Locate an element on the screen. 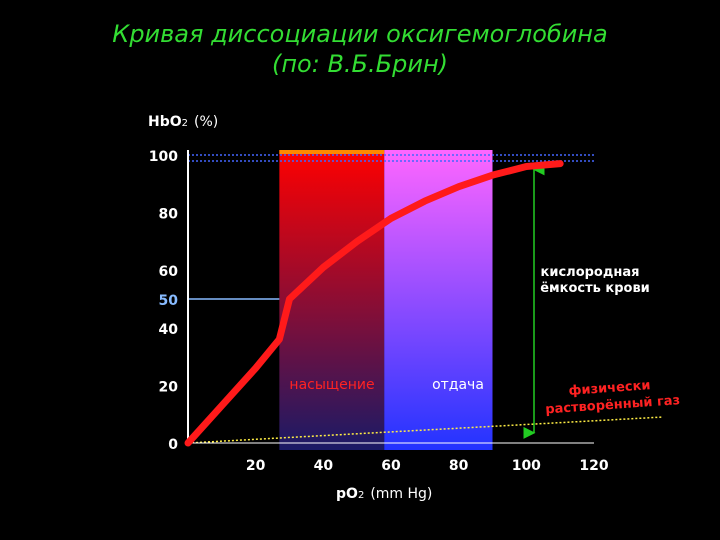 This screenshot has height=540, width=720. y-axis-label: HbO2 (%) is located at coordinates (183, 122).